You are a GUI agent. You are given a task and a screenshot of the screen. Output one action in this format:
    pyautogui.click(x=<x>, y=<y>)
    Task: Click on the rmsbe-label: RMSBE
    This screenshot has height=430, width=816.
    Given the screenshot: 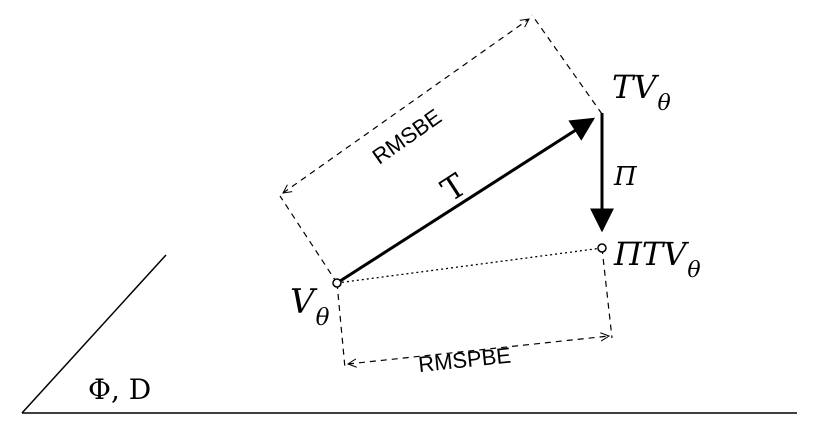 What is the action you would take?
    pyautogui.click(x=407, y=136)
    